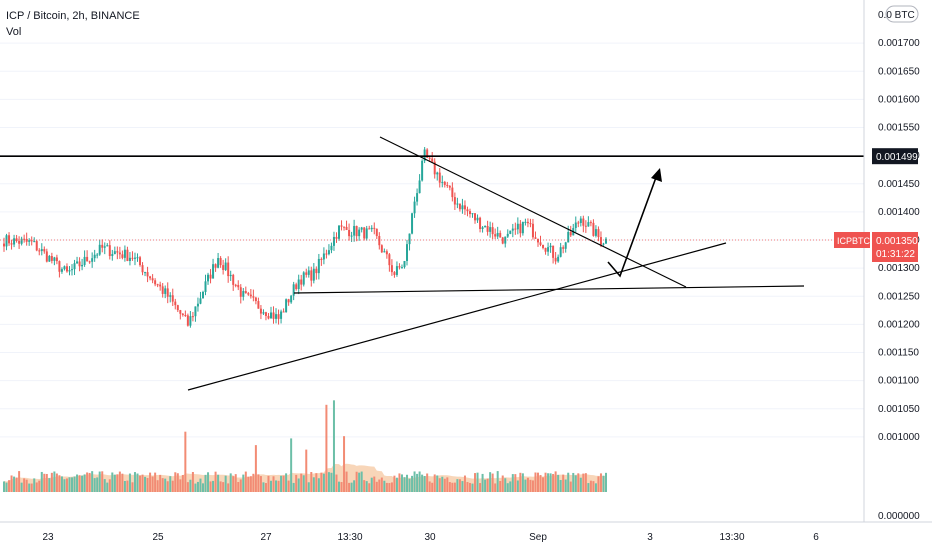 The height and width of the screenshot is (550, 932). I want to click on currency-pill, so click(902, 14).